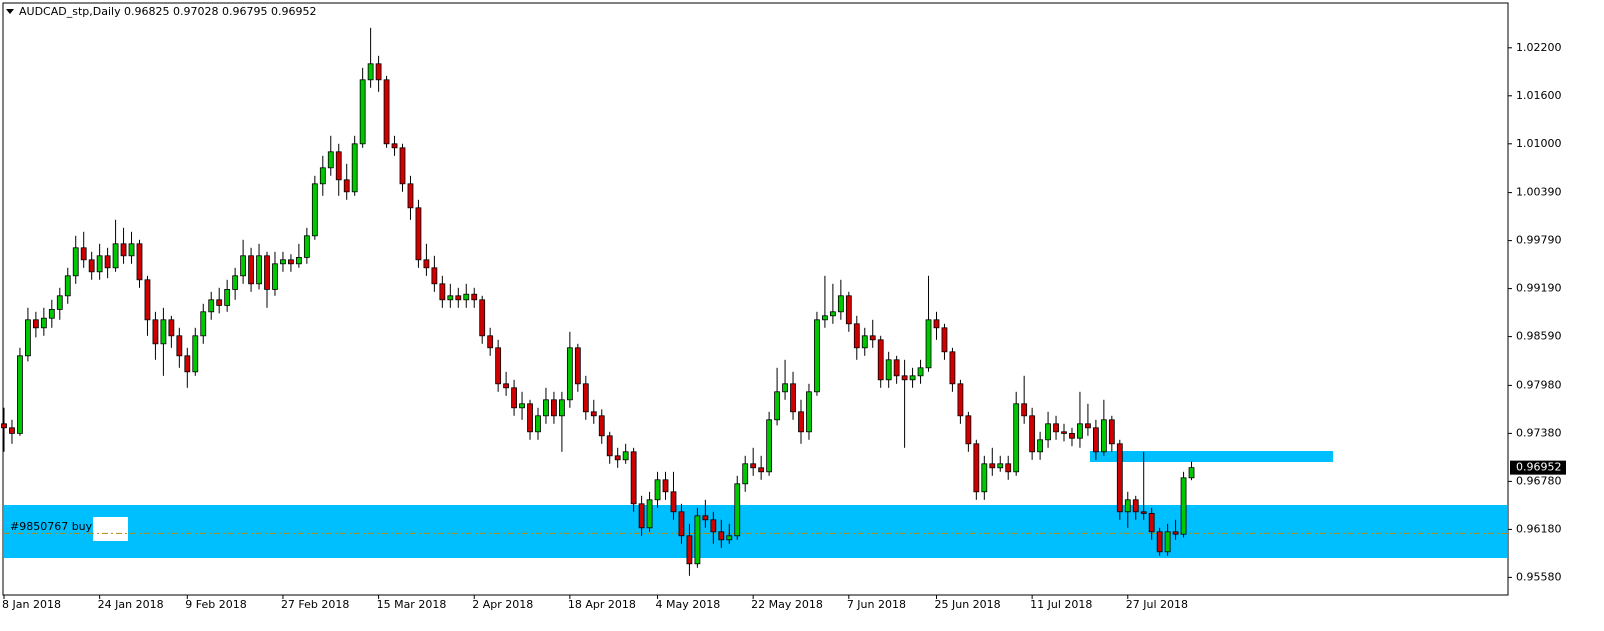 The image size is (1604, 631). I want to click on ohlc-high: 0.97028, so click(196, 11).